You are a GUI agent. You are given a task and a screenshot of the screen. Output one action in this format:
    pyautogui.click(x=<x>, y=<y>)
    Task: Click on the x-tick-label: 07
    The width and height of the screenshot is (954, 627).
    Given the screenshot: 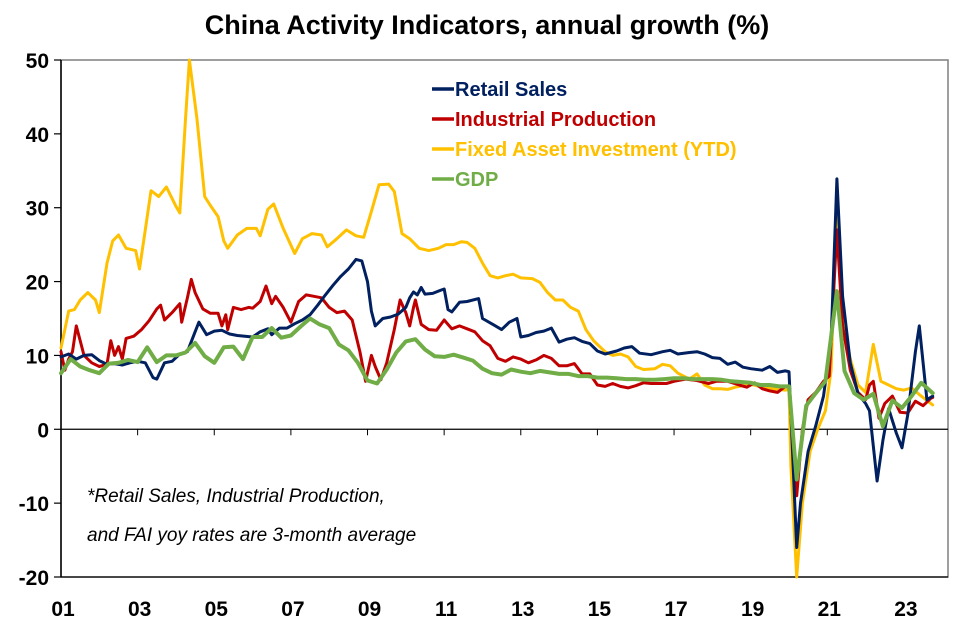 What is the action you would take?
    pyautogui.click(x=292, y=609)
    